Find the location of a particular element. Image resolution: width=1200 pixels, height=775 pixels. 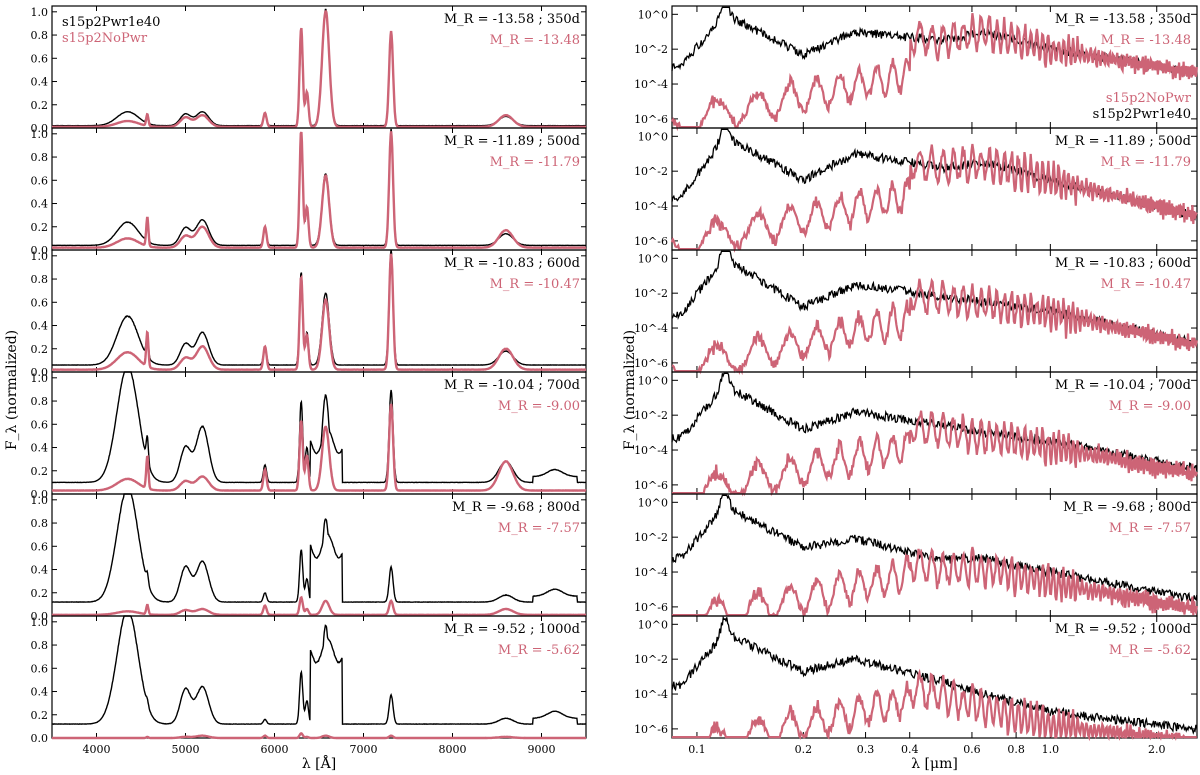

x-tick-label: 2.0 is located at coordinates (1157, 749).